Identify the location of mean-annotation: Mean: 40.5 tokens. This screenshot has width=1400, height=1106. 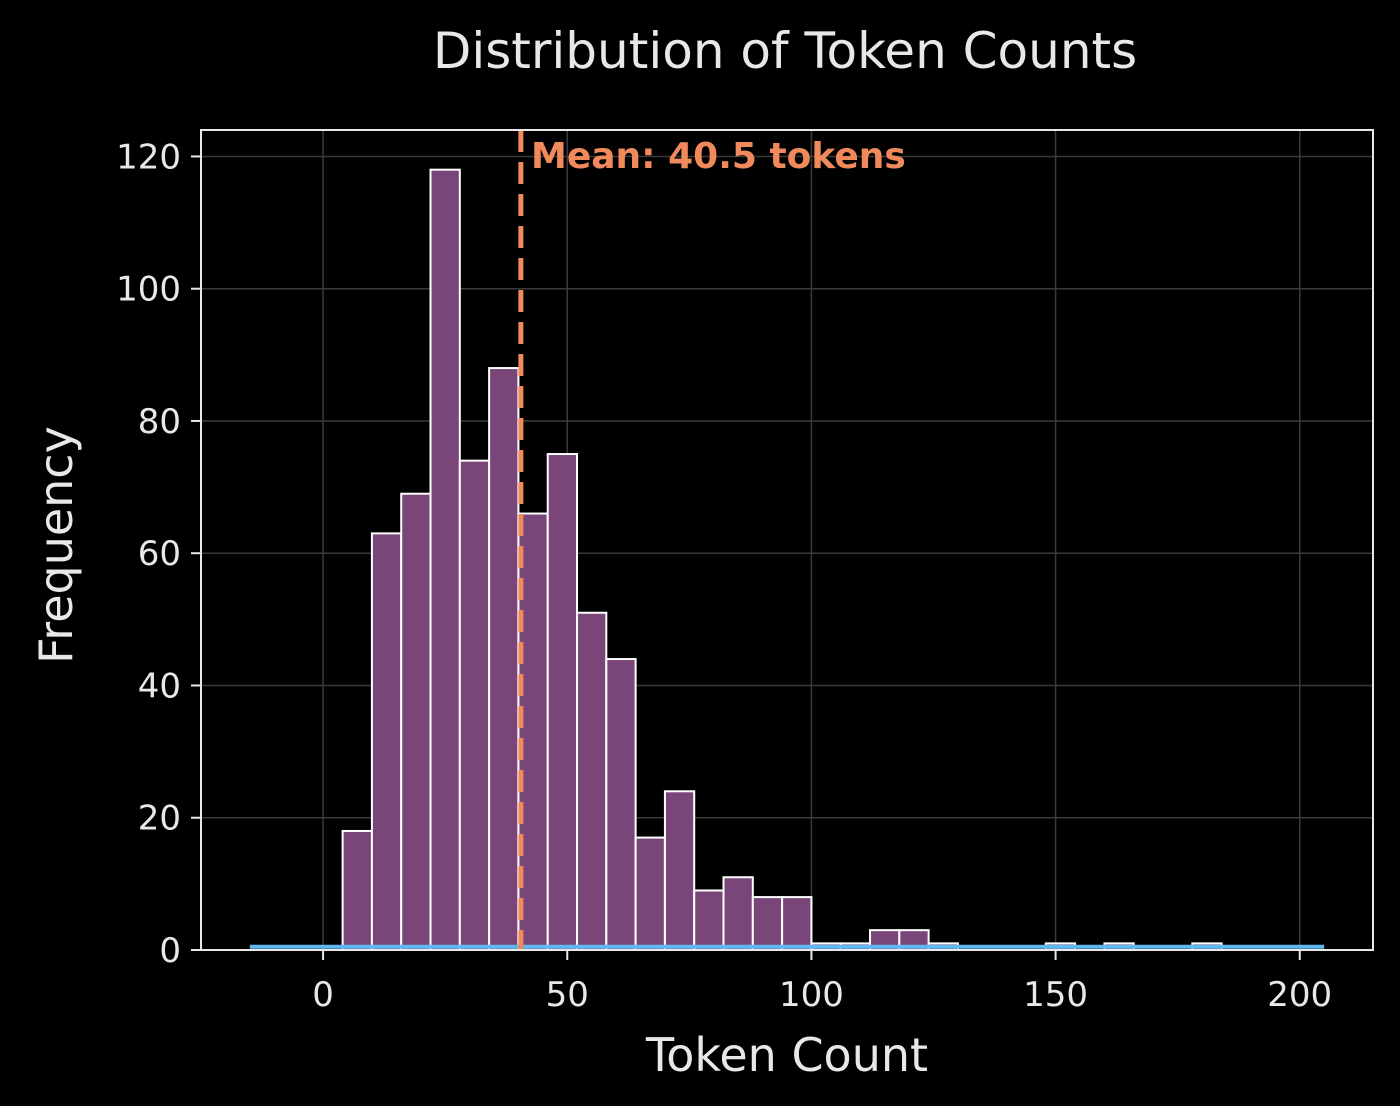
(718, 156).